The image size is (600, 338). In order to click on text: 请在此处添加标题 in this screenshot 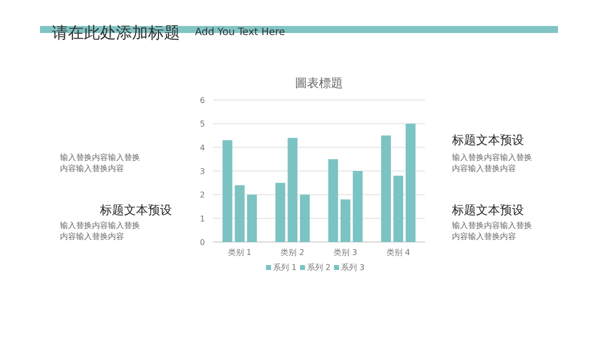, I will do `click(116, 32)`.